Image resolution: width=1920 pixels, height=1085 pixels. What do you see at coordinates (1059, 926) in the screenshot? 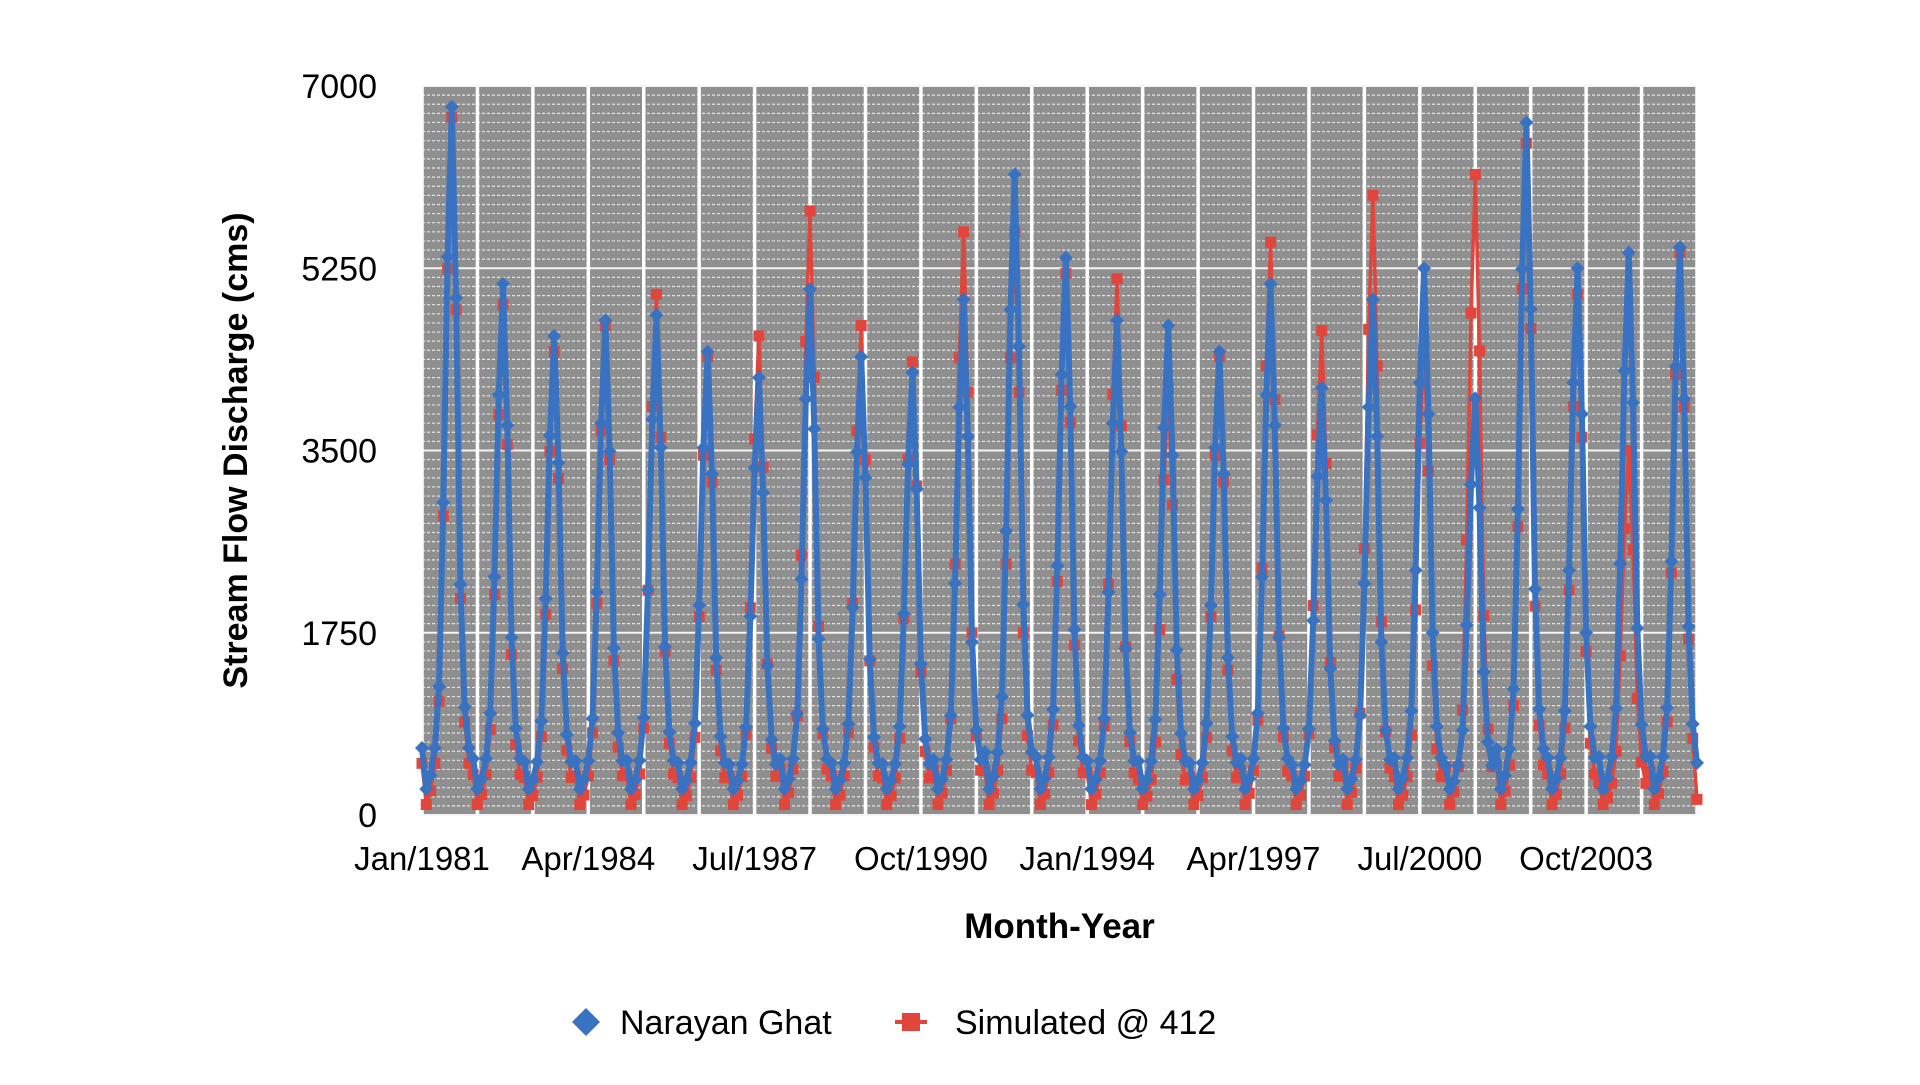
I see `x-axis-title: Month-Year` at bounding box center [1059, 926].